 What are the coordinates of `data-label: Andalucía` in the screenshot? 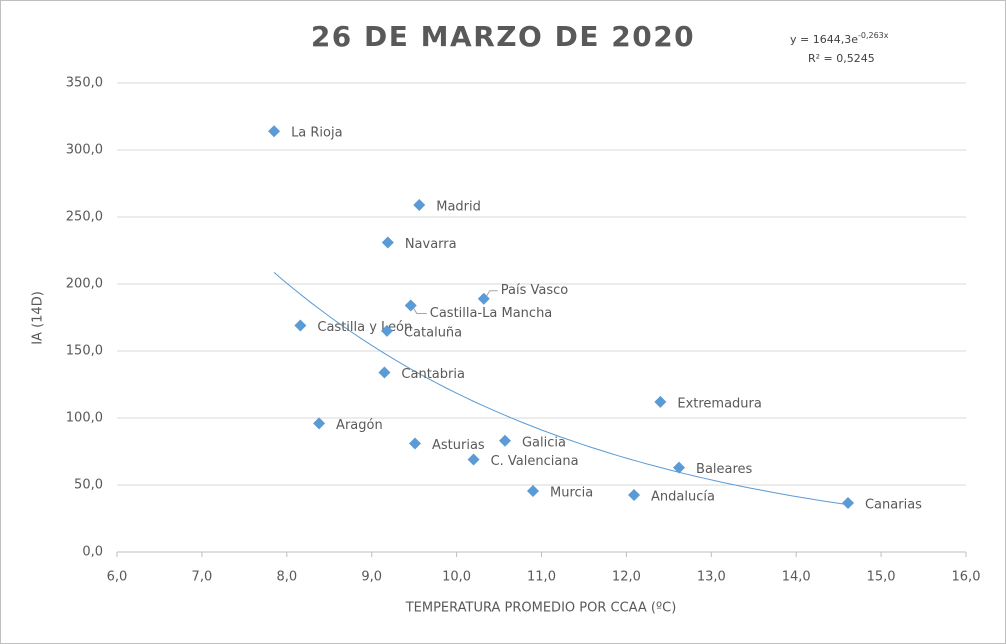 It's located at (683, 497).